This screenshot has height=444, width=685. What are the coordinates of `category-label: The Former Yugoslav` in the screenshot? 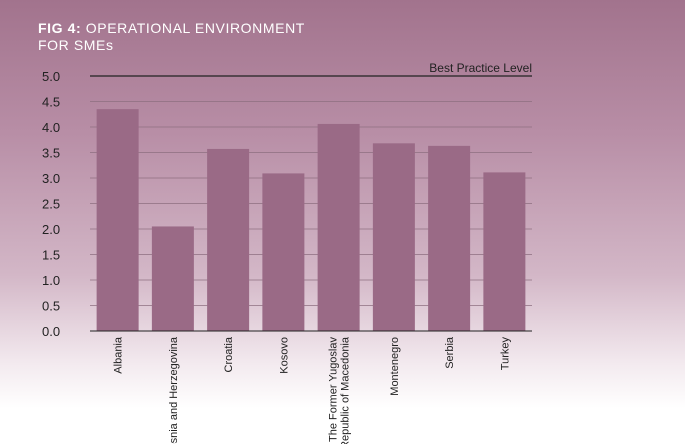 It's located at (334, 389).